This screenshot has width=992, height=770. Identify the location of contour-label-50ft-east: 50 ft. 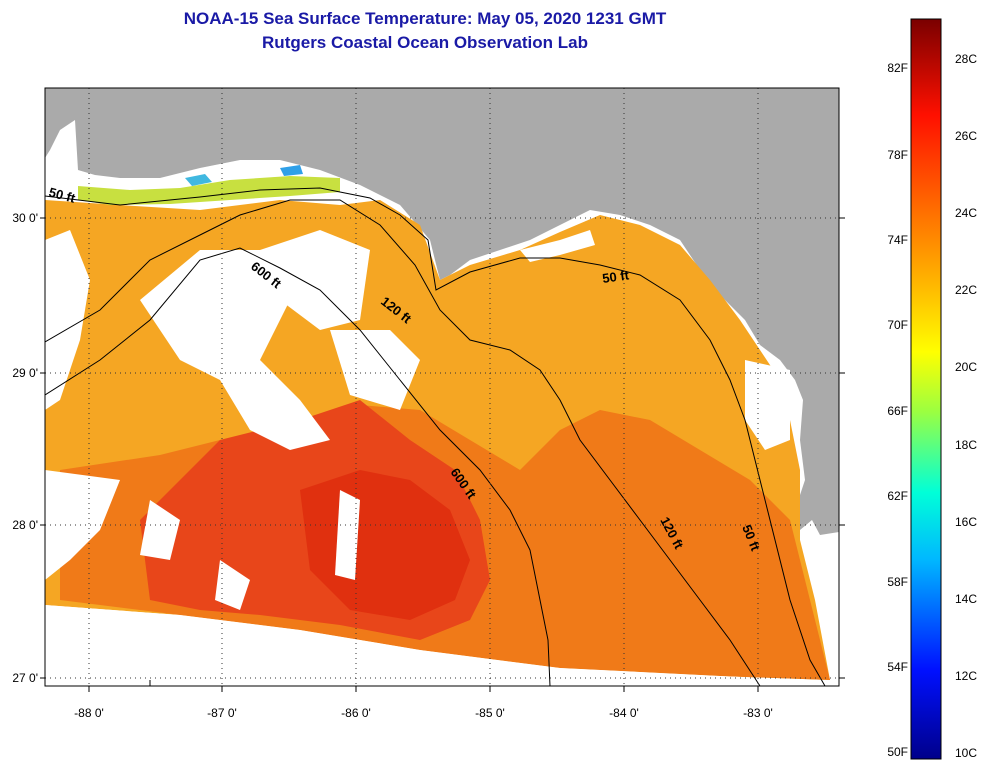
(615, 276).